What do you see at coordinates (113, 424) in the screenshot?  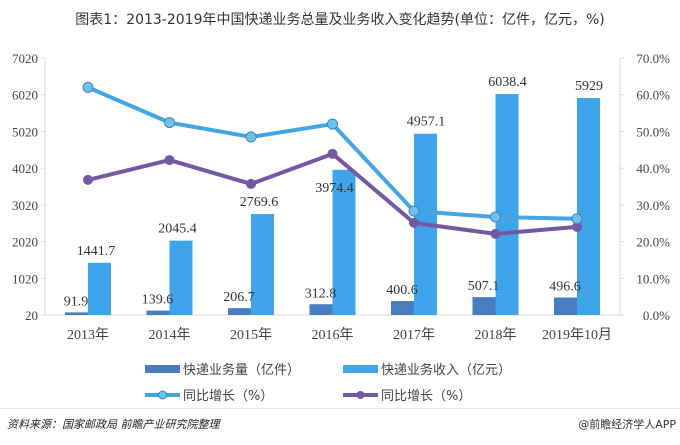 I see `source-note: 资料来源：国家邮政局 前瞻产业研究院整理` at bounding box center [113, 424].